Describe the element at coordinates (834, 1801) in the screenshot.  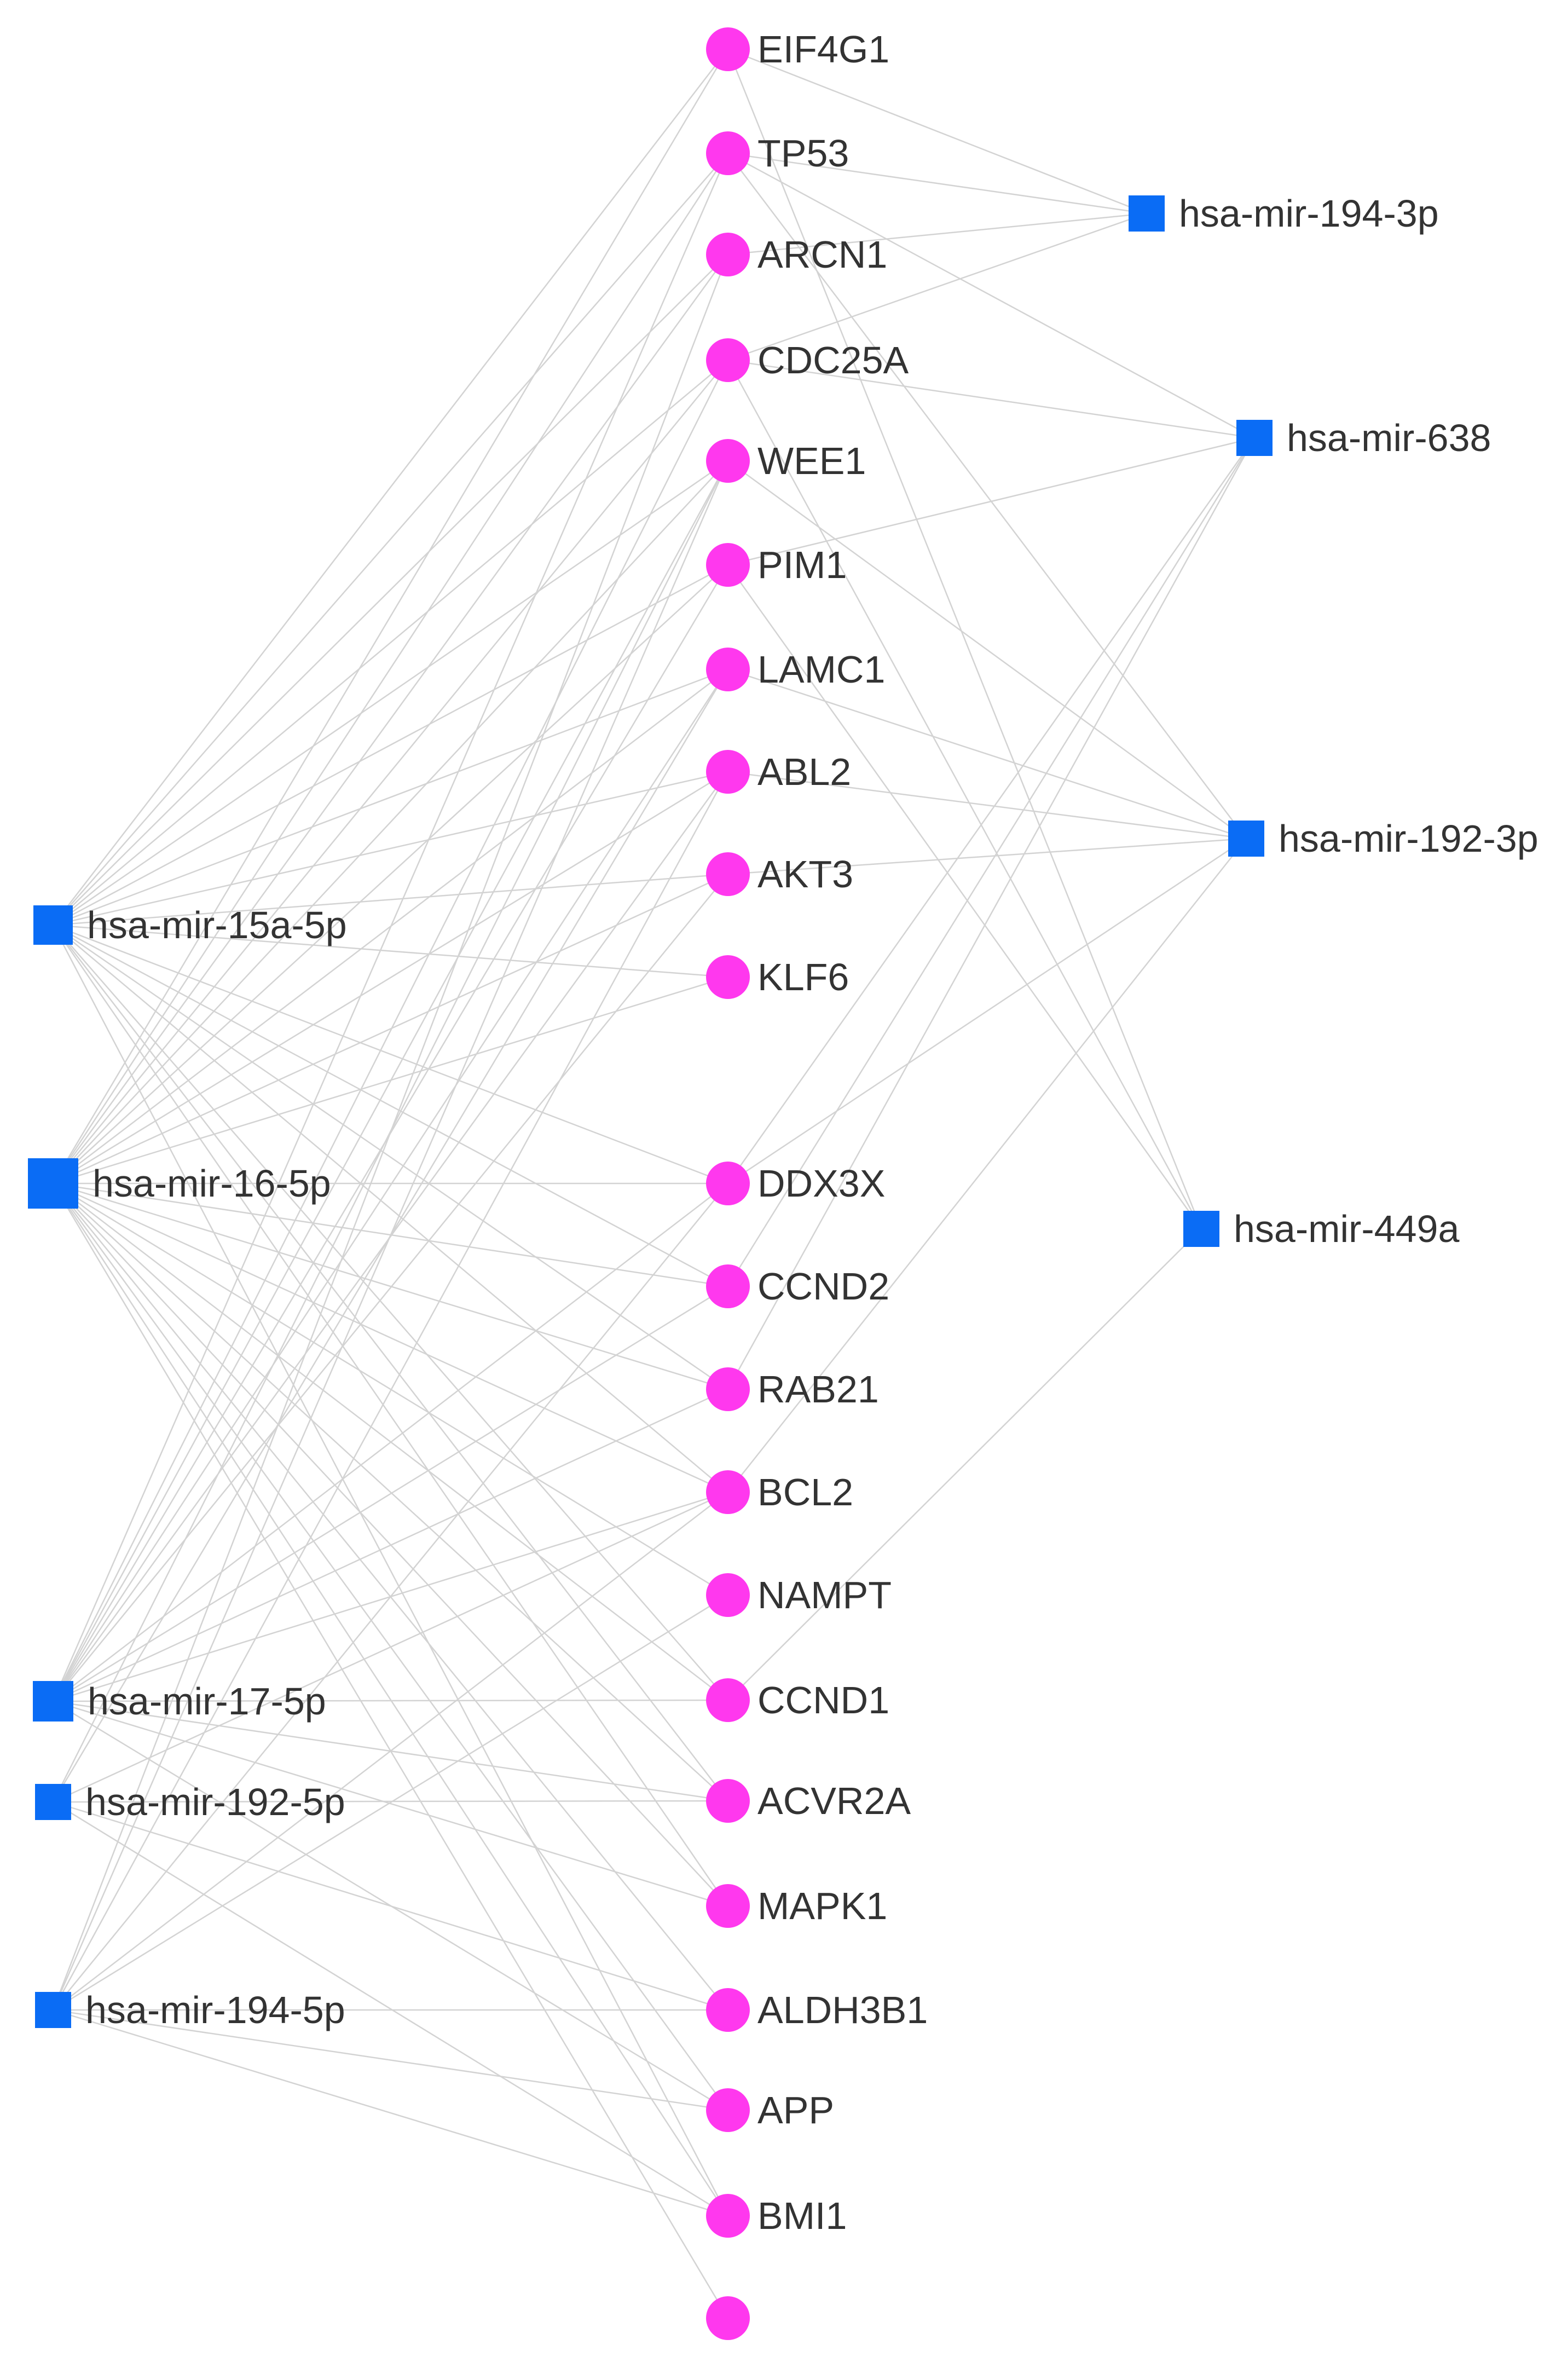
I see `label-ACVR2A: ACVR2A` at that location.